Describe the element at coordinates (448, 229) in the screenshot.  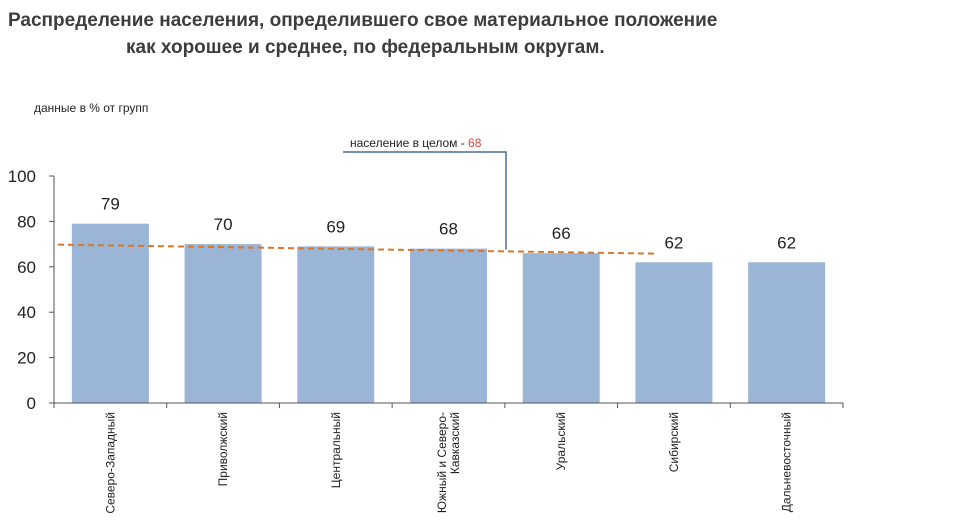
I see `data-label: 68` at that location.